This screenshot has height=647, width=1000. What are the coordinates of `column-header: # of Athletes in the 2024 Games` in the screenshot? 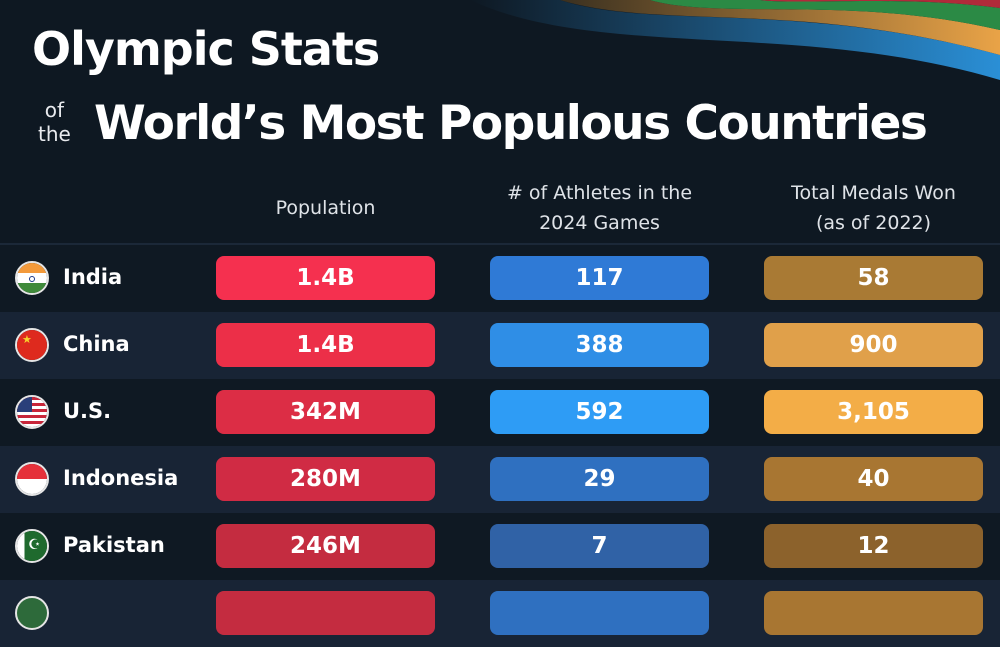 It's located at (599, 208).